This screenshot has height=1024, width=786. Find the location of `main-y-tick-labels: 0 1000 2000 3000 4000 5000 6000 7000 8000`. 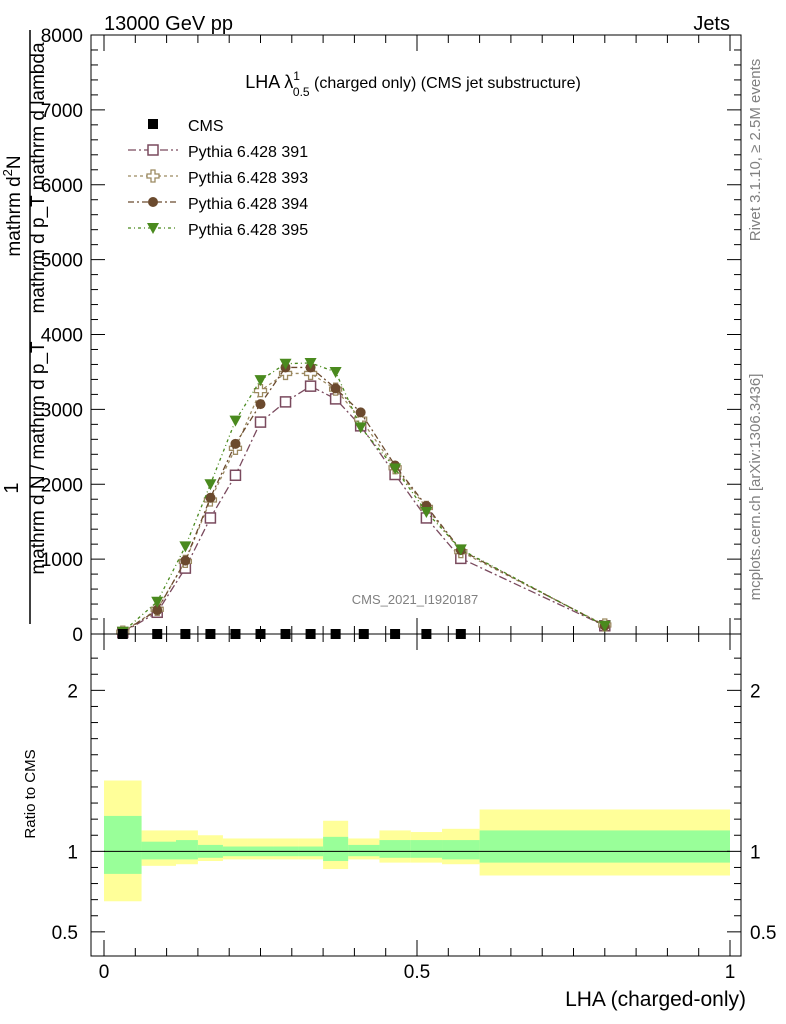

main-y-tick-labels: 0 1000 2000 3000 4000 5000 6000 7000 8000 is located at coordinates (62, 336).